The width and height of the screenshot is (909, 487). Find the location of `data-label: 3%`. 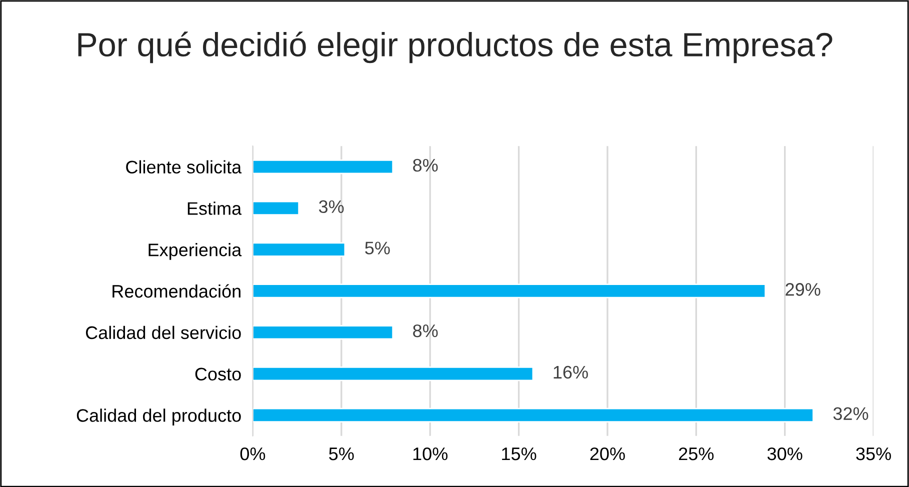

data-label: 3% is located at coordinates (331, 207).